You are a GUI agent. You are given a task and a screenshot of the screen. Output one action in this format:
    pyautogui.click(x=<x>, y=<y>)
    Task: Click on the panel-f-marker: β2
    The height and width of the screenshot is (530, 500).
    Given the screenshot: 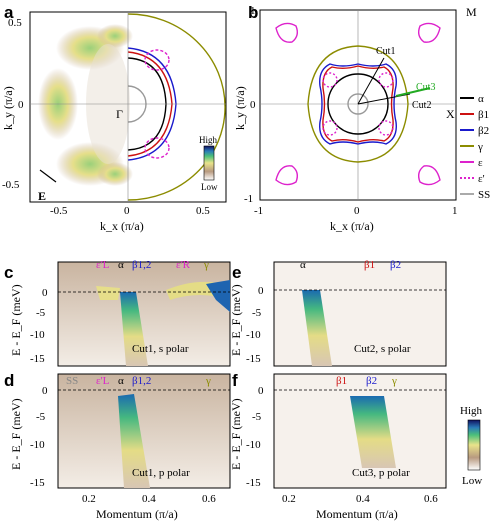 What is the action you would take?
    pyautogui.click(x=371, y=381)
    